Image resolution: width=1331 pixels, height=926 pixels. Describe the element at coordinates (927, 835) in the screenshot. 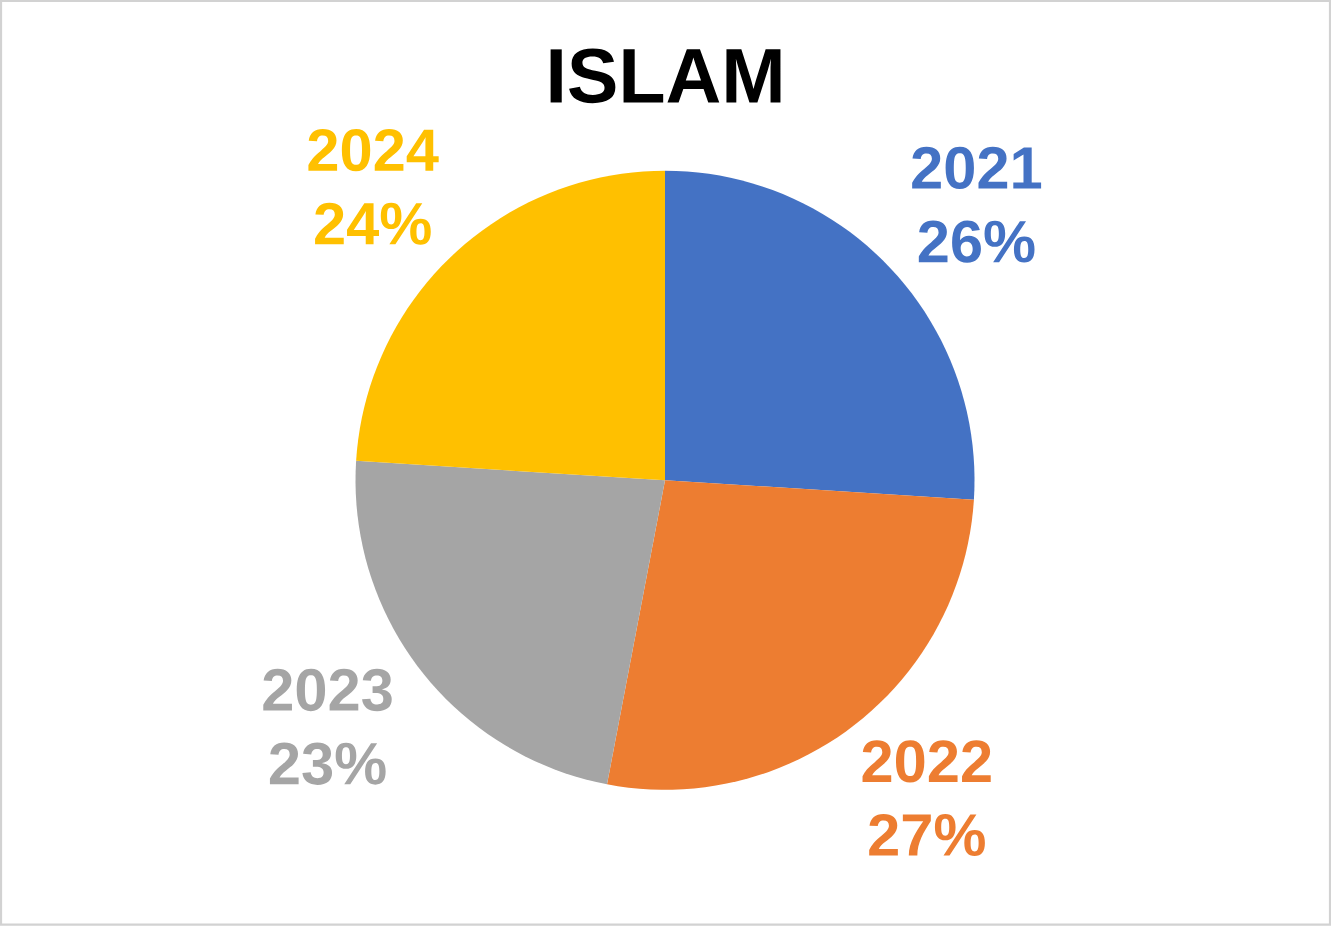

I see `data-label: 27%` at that location.